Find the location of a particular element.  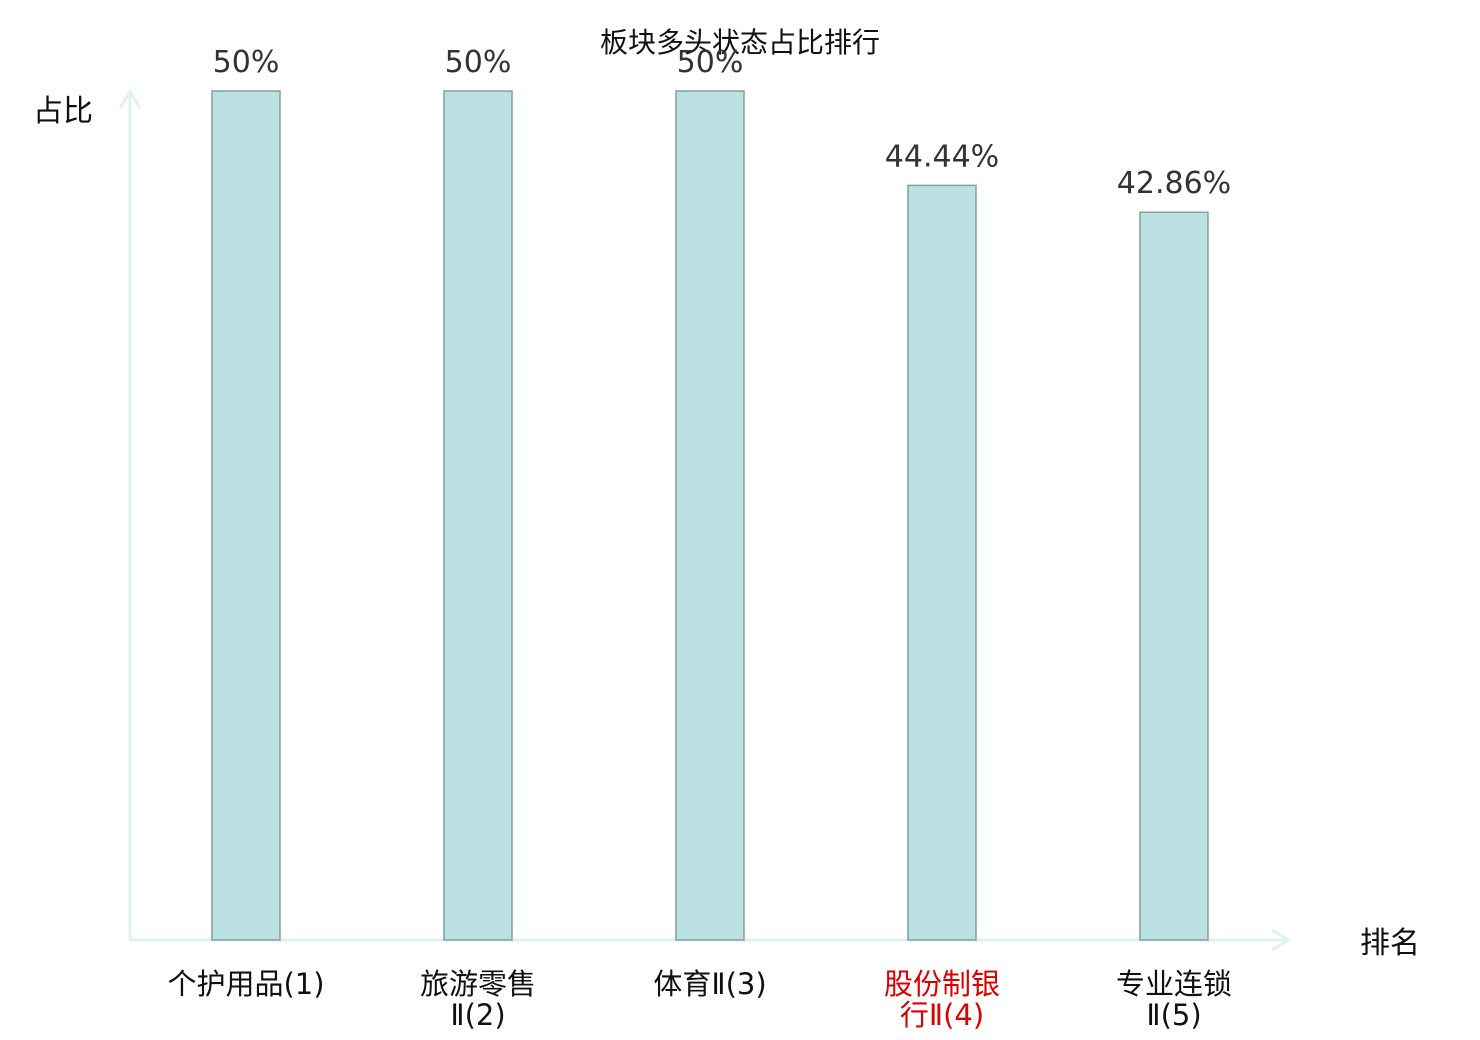

chart-title: 板块多头状态占比排行 is located at coordinates (740, 42).